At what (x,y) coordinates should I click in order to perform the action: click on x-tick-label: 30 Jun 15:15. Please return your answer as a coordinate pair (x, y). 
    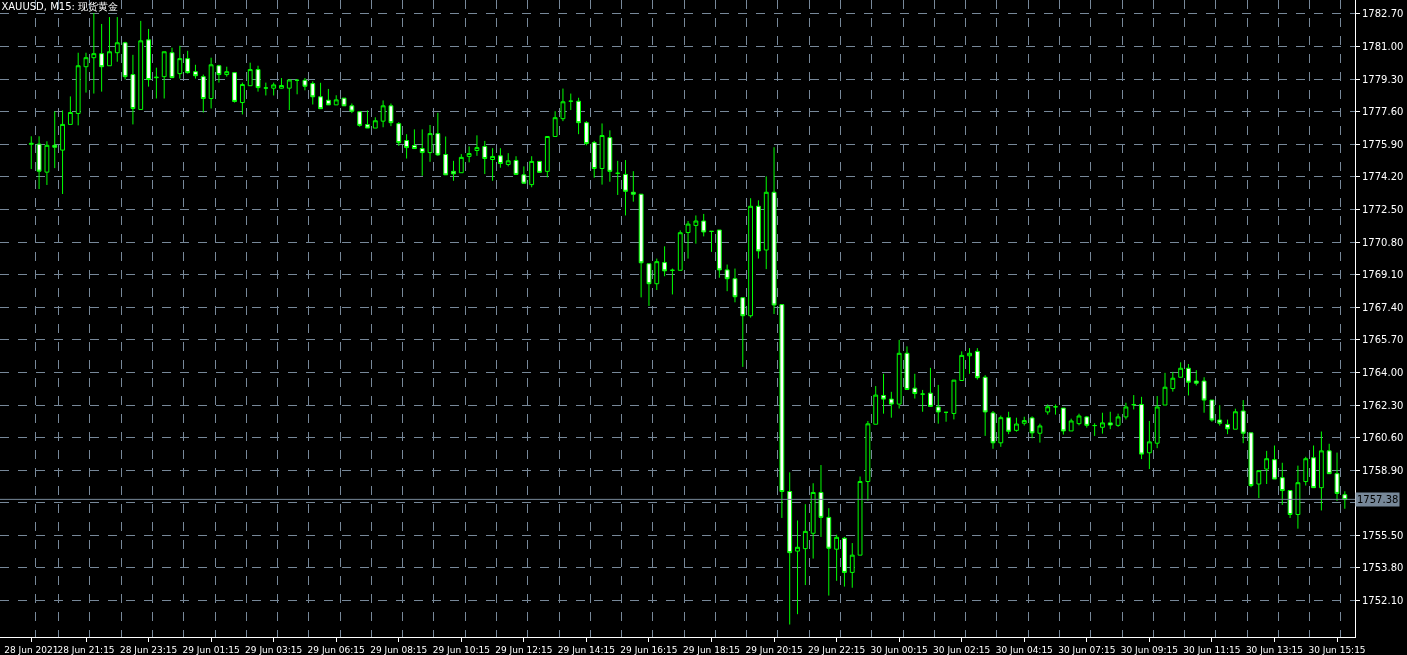
    Looking at the image, I should click on (1337, 649).